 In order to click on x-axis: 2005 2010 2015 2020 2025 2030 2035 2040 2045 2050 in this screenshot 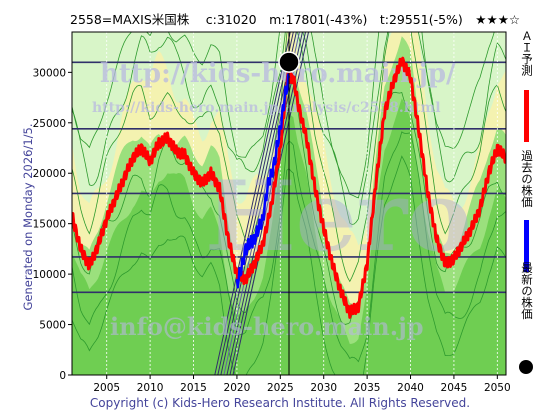, I will do `click(302, 384)`.